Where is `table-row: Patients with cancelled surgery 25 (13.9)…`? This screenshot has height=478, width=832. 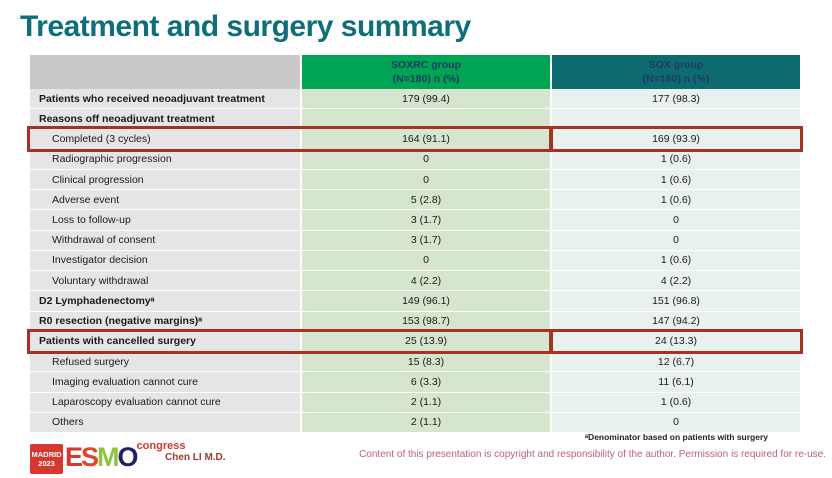
table-row: Patients with cancelled surgery 25 (13.9)… is located at coordinates (415, 341).